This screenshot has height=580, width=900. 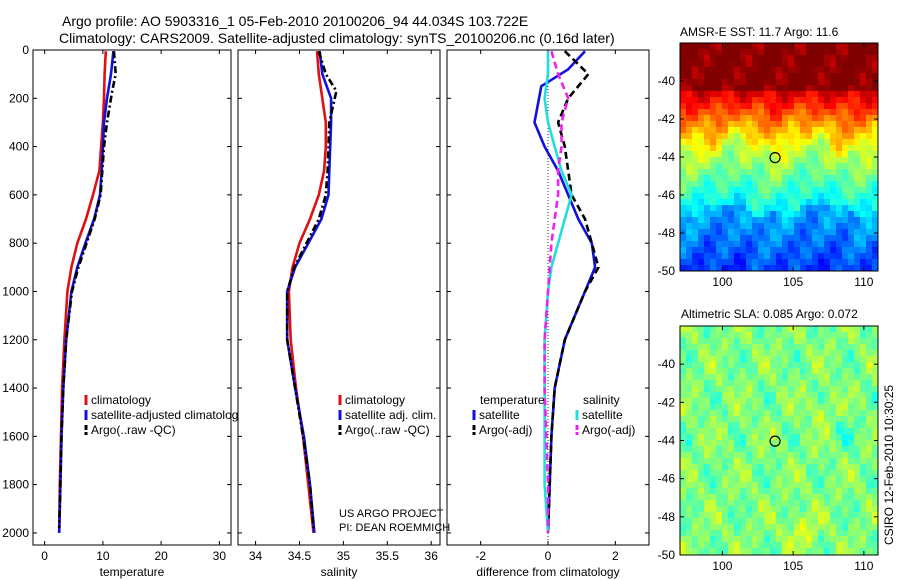 What do you see at coordinates (769, 314) in the screenshot?
I see `sla-map-title: Altimetric SLA: 0.085 Argo: 0.072` at bounding box center [769, 314].